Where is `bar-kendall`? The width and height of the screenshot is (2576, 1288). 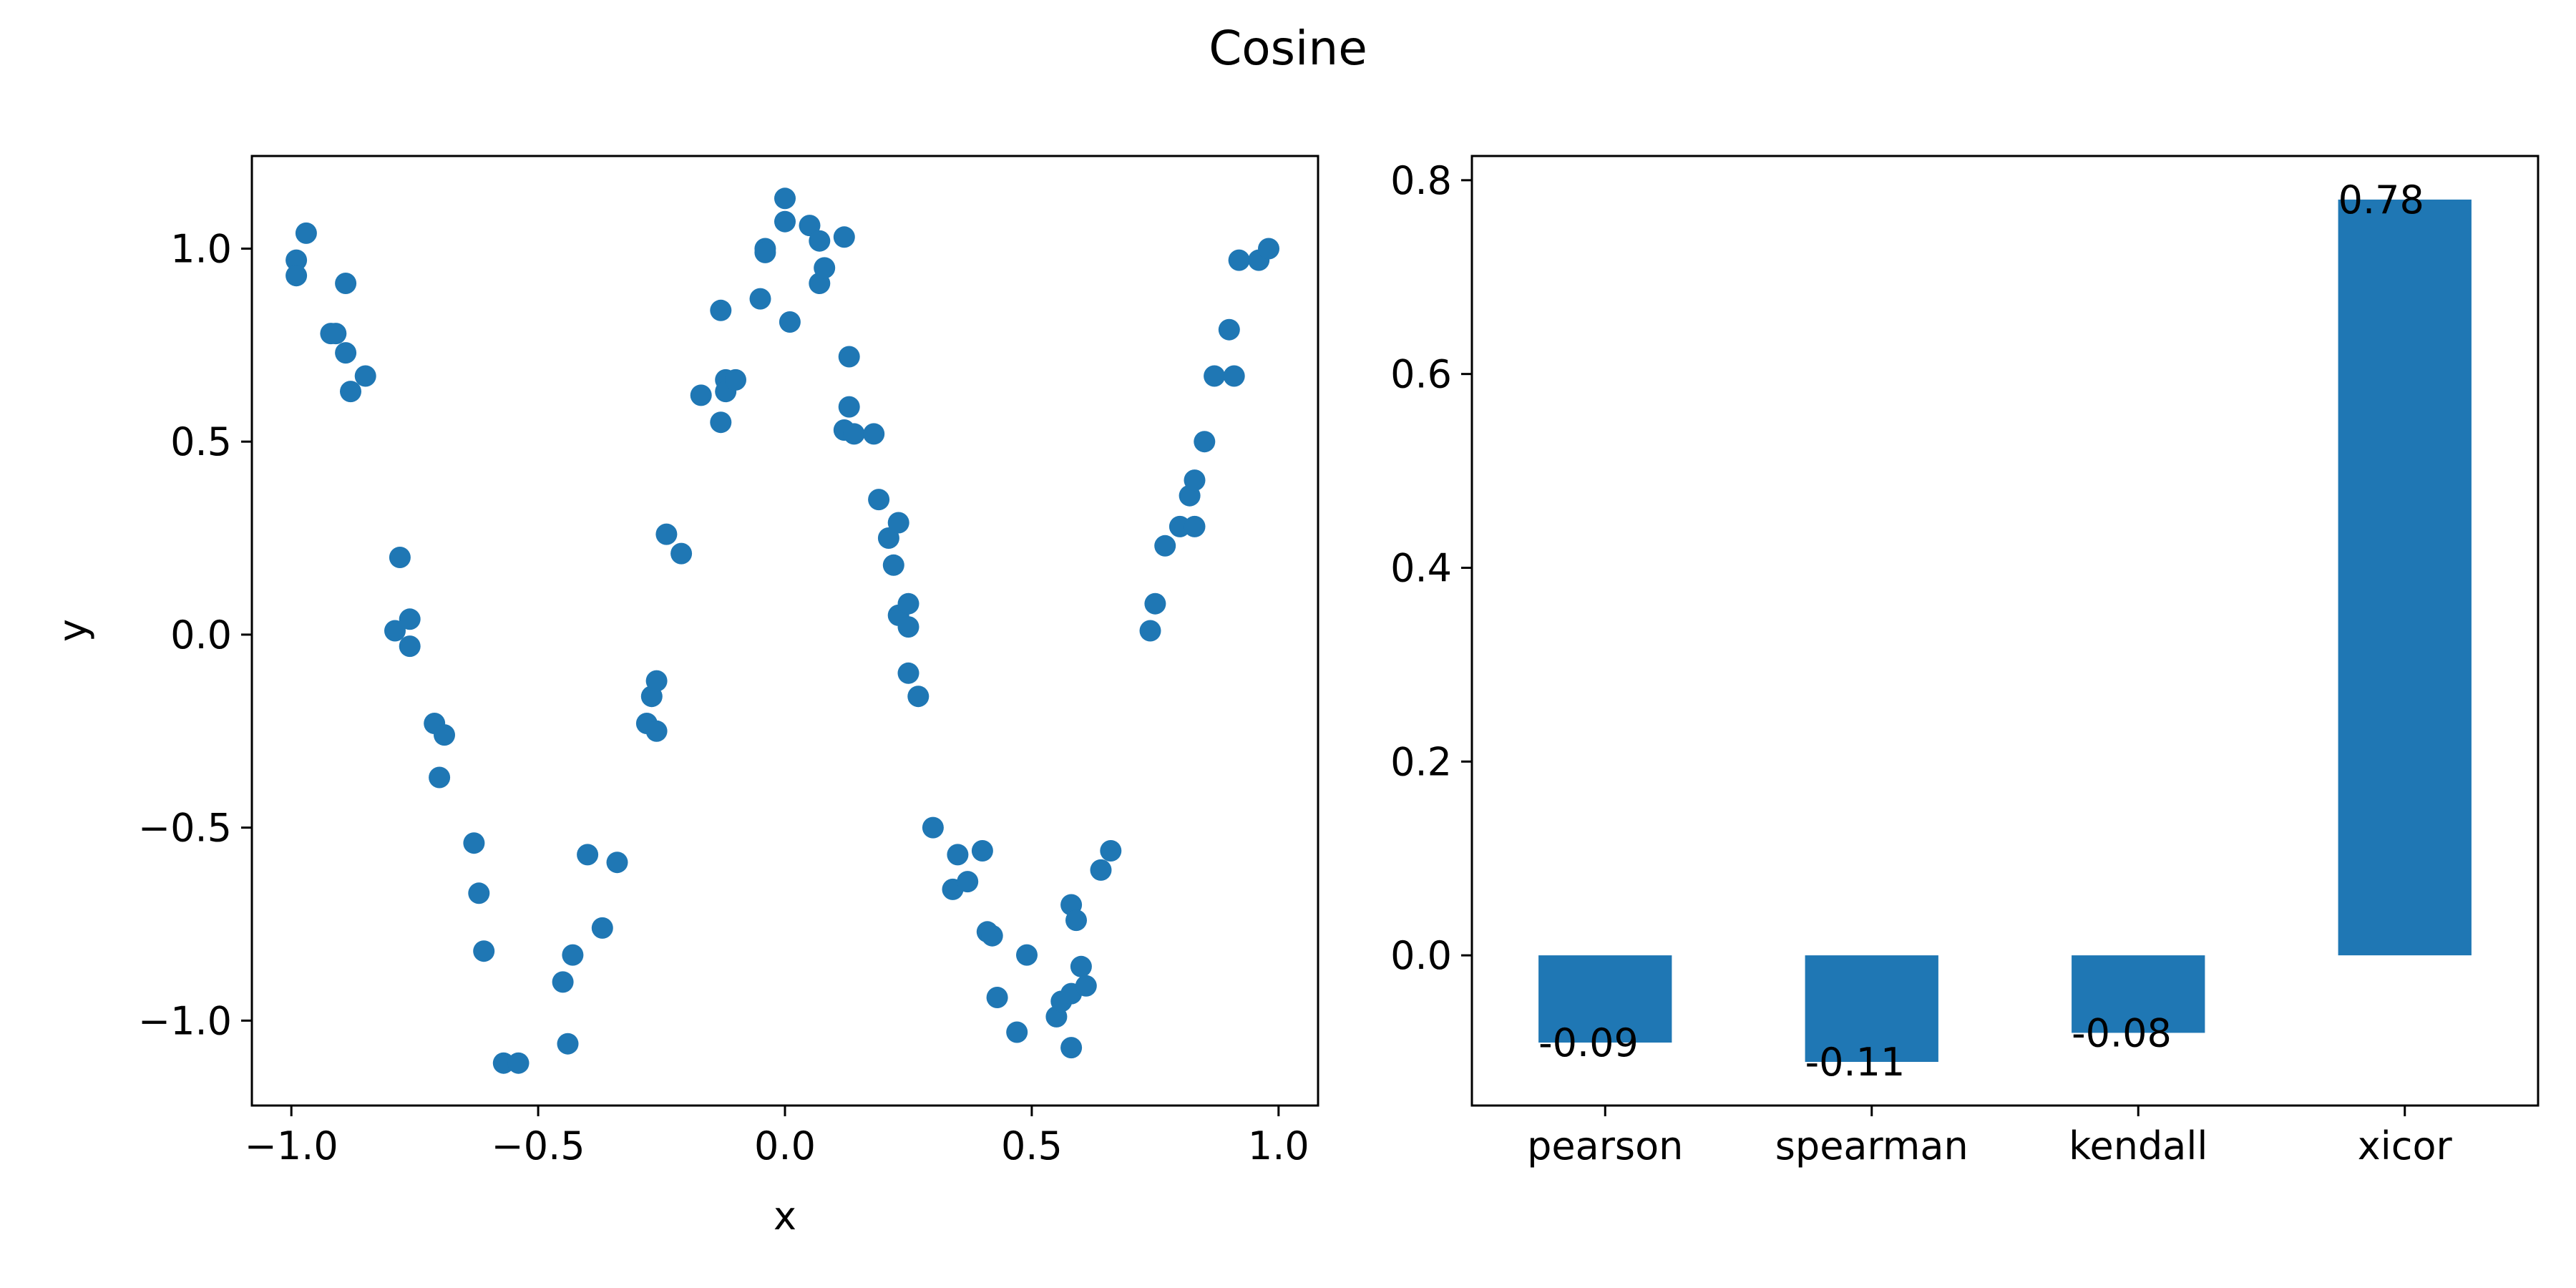 bar-kendall is located at coordinates (2138, 994).